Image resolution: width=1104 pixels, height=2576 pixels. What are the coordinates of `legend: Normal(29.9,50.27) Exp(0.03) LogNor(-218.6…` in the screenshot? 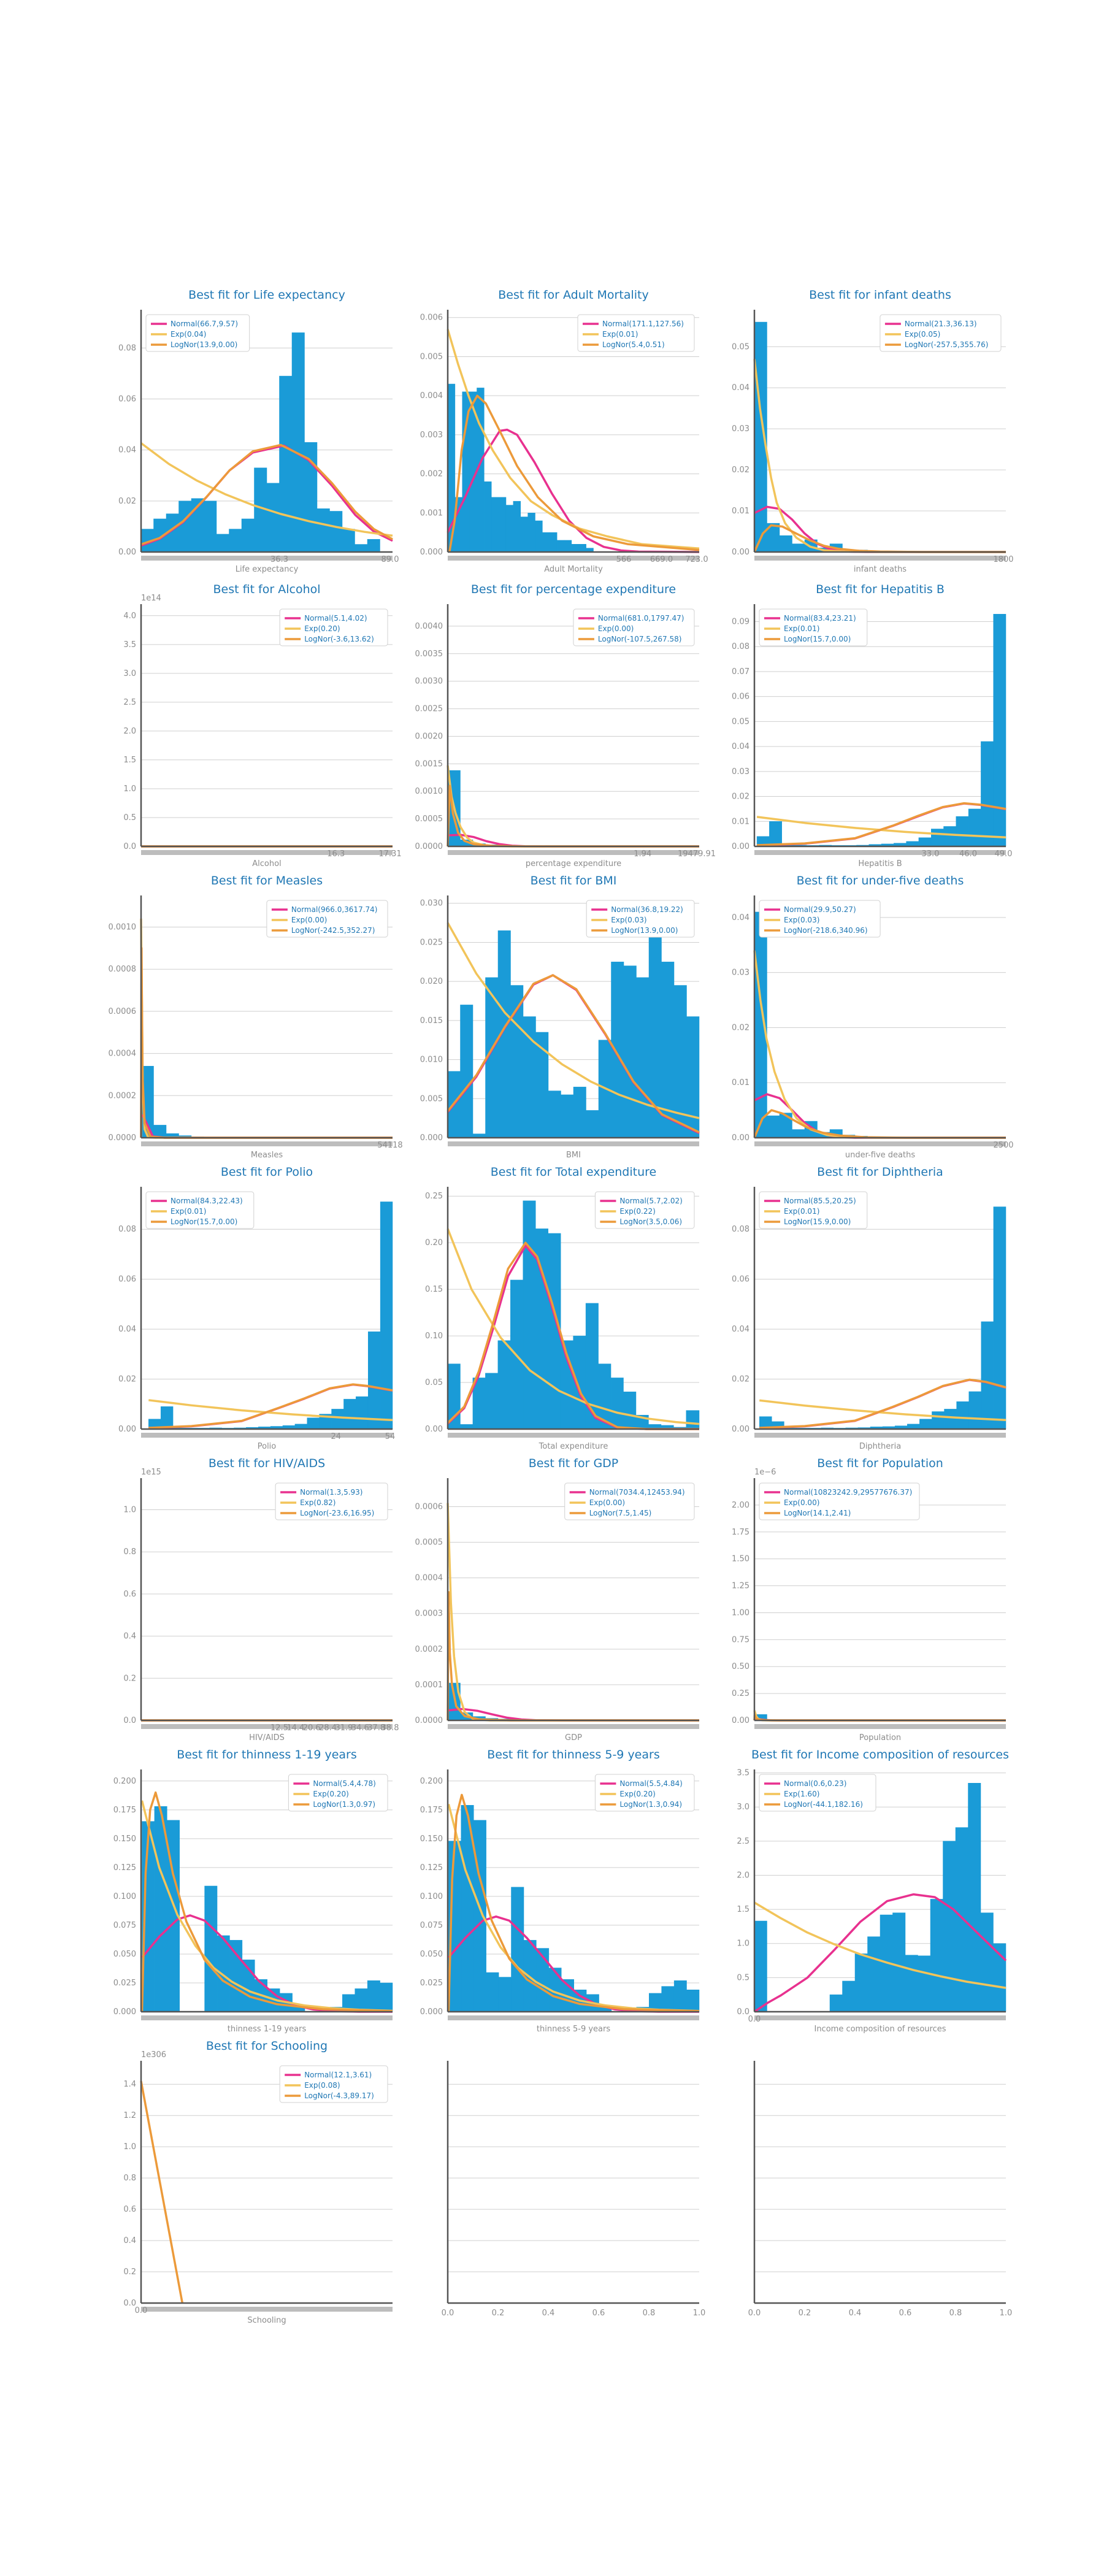 It's located at (820, 919).